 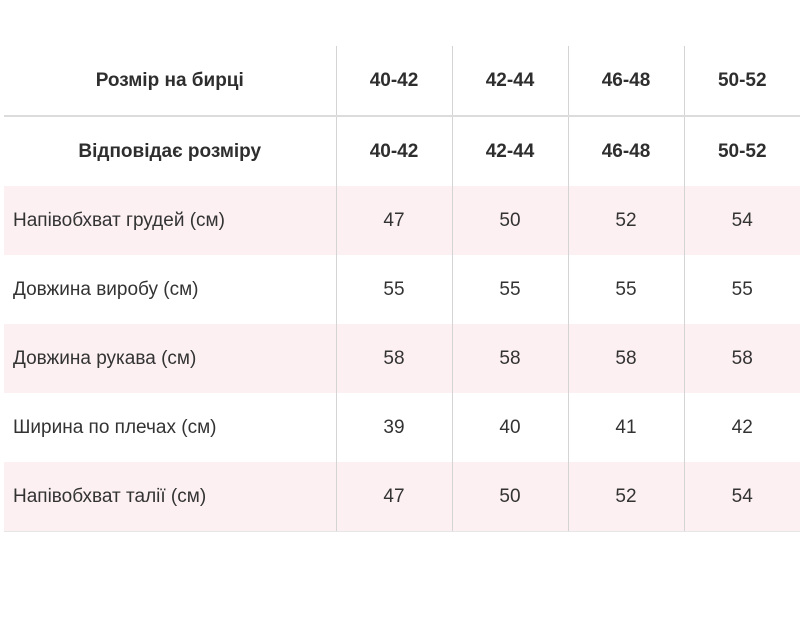 What do you see at coordinates (741, 427) in the screenshot?
I see `table-cell: 42` at bounding box center [741, 427].